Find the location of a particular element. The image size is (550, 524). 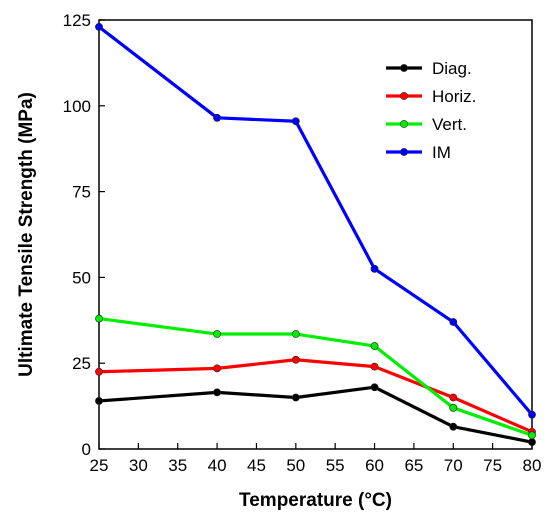

x-tick-label: 80 is located at coordinates (532, 465).